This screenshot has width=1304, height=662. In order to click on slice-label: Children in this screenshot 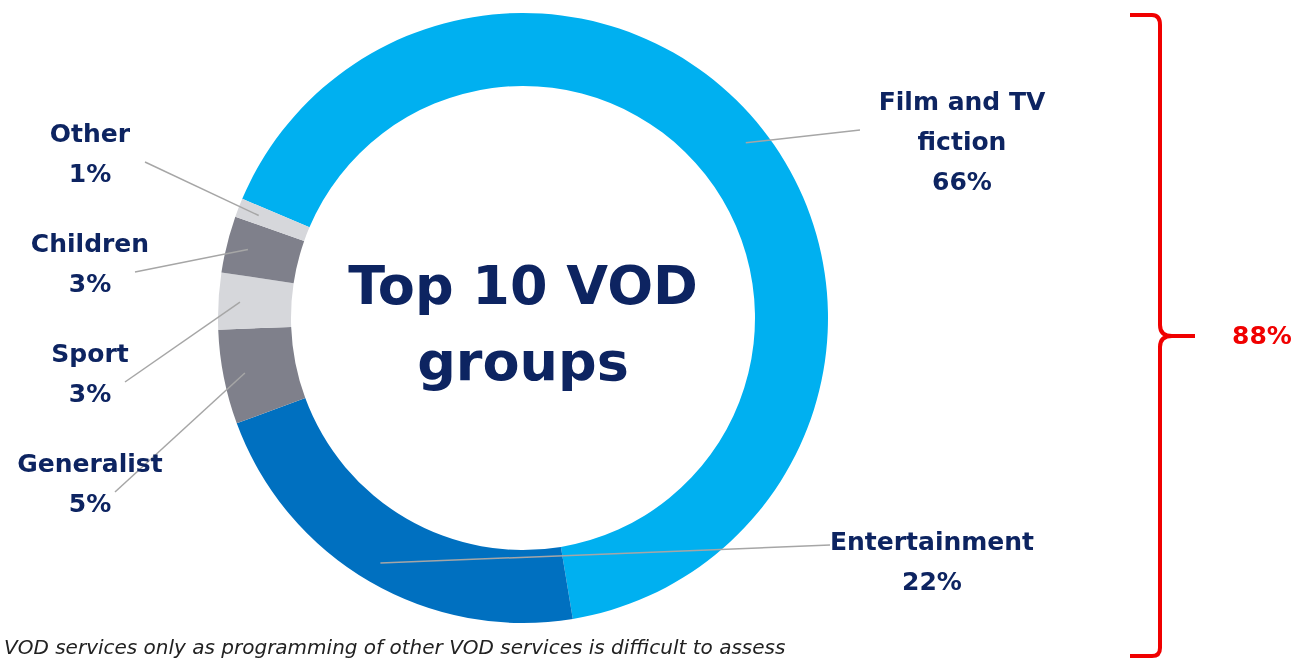, I will do `click(90, 243)`.